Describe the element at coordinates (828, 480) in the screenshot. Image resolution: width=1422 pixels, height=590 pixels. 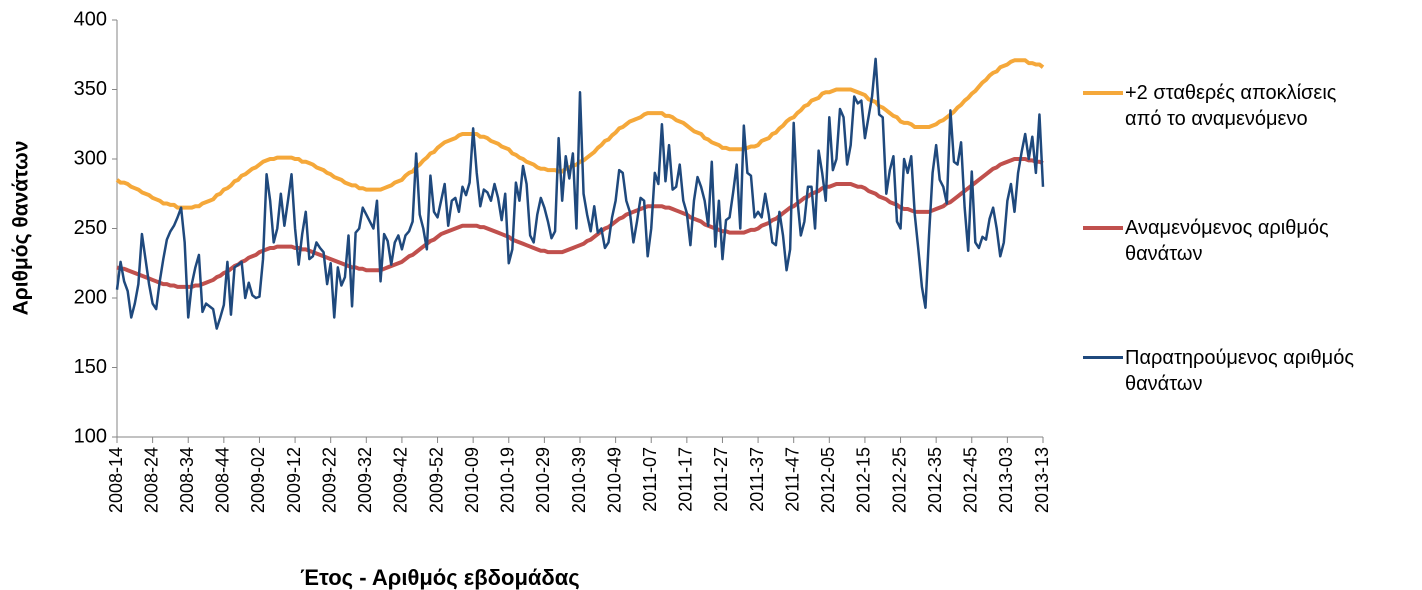
I see `x-tick-label: 2012-05` at that location.